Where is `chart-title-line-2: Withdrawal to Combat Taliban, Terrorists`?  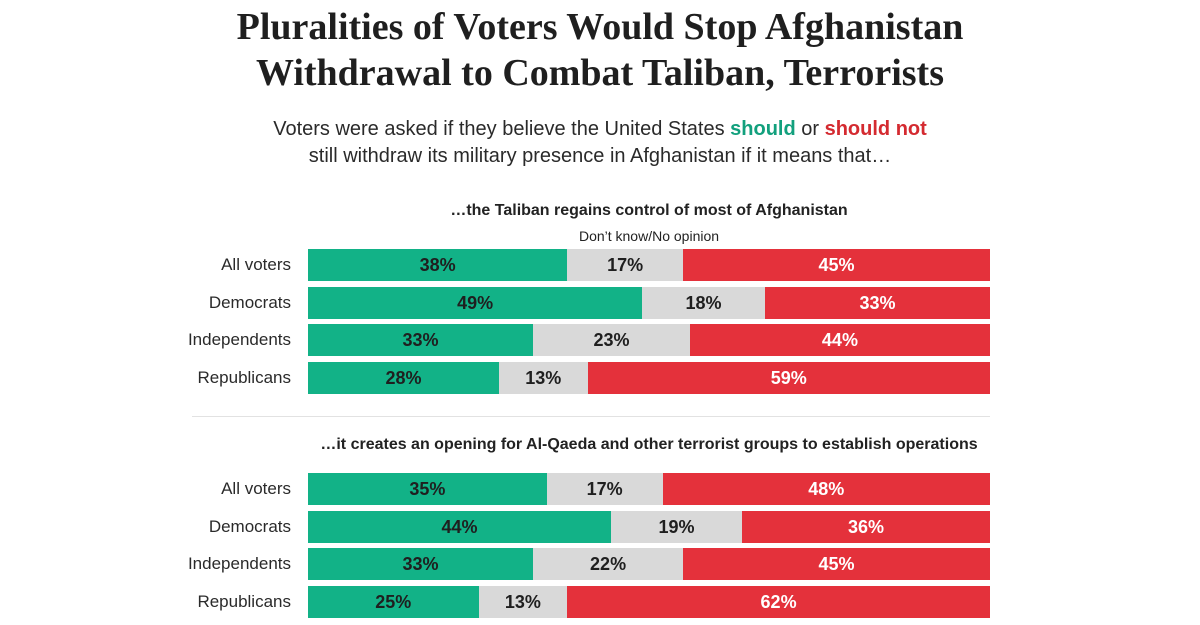 chart-title-line-2: Withdrawal to Combat Taliban, Terrorists is located at coordinates (600, 73).